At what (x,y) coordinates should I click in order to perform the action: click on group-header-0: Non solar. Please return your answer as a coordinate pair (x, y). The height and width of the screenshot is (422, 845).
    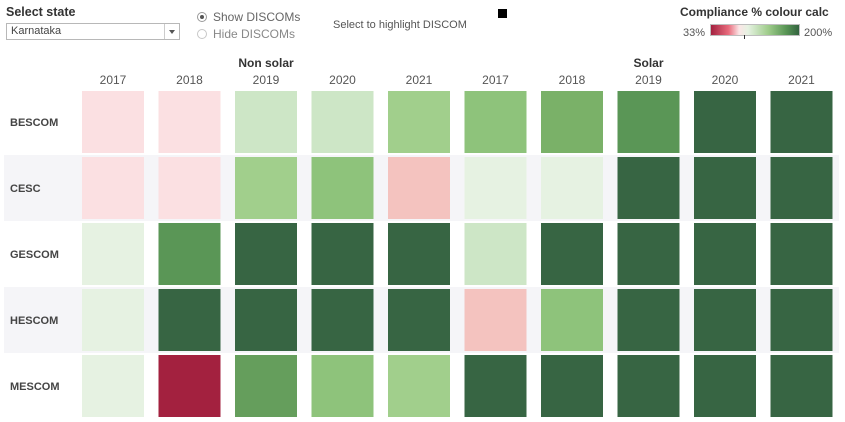
    Looking at the image, I should click on (266, 63).